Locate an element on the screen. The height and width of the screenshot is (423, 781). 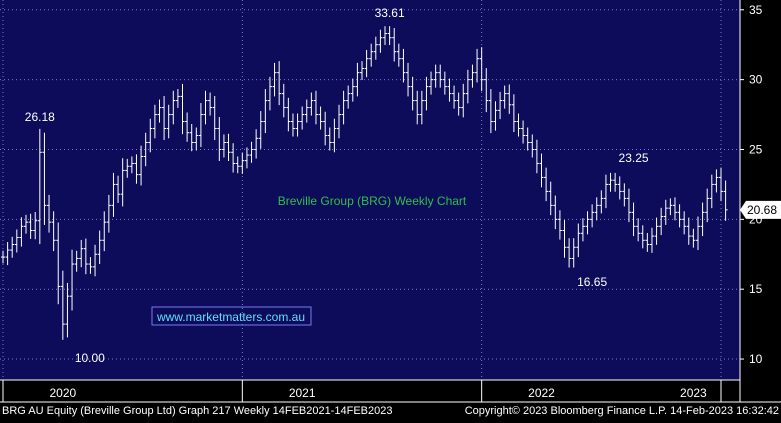
last-price-label: 20.68 is located at coordinates (762, 210).